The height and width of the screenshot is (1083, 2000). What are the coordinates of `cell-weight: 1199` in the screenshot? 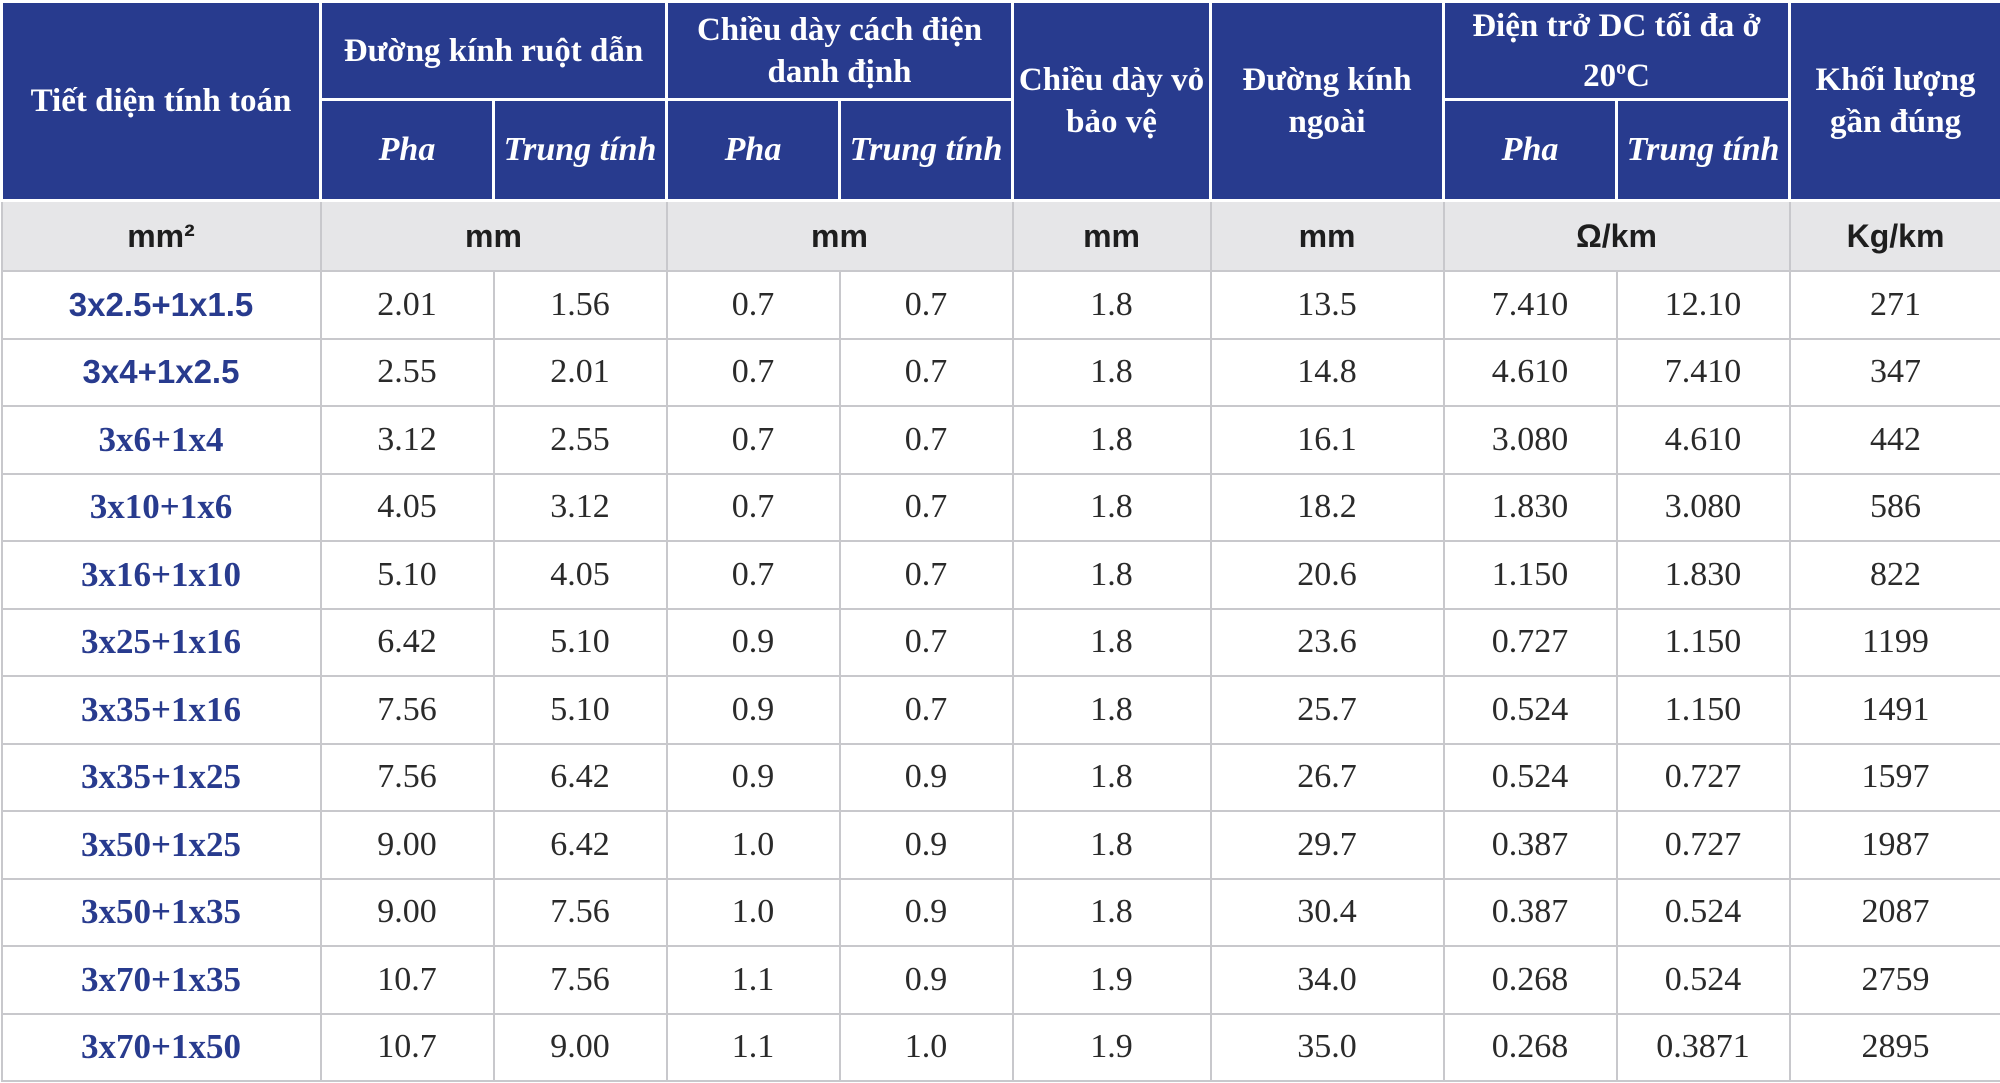 It's located at (1894, 642).